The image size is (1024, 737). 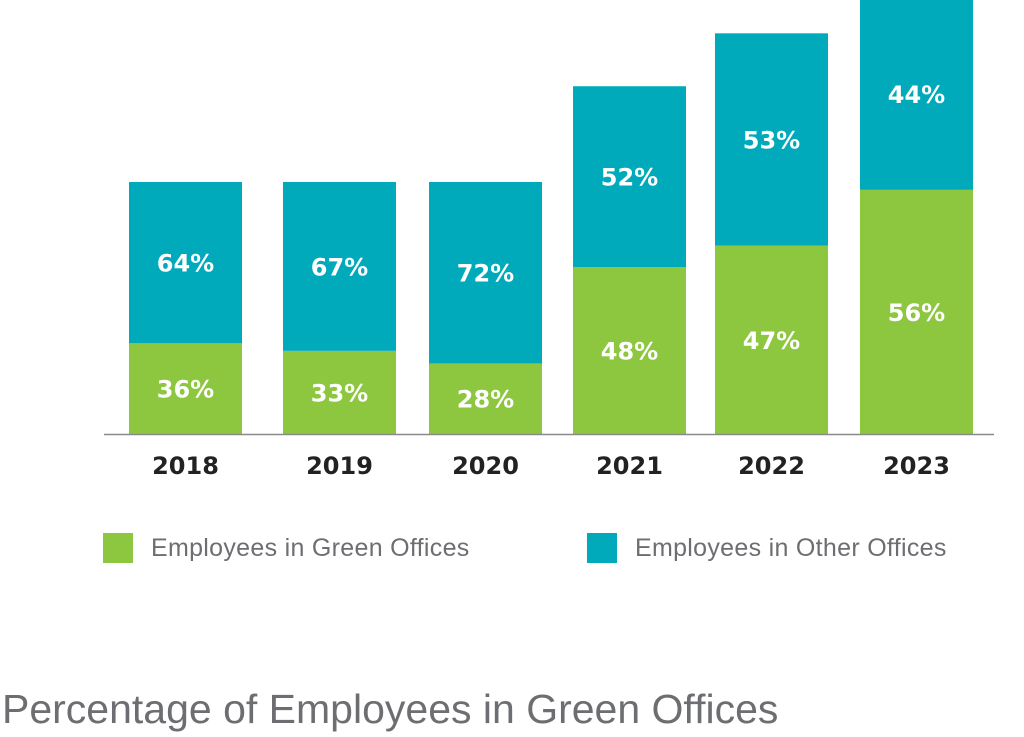 I want to click on legend-swatch-other, so click(x=602, y=548).